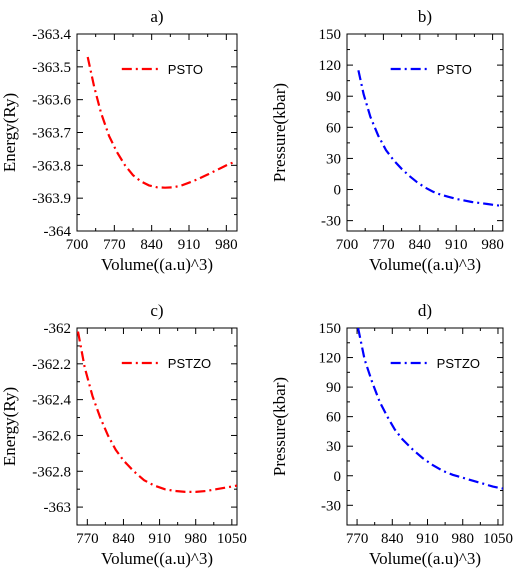  I want to click on panel-label: b), so click(425, 16).